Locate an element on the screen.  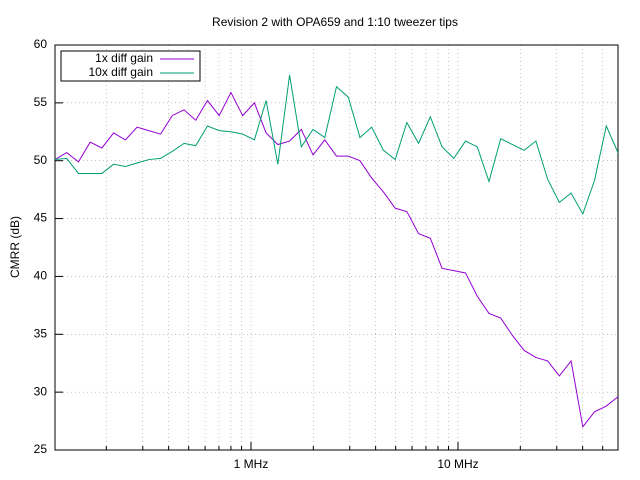
y-tick-label: 55 is located at coordinates (41, 102).